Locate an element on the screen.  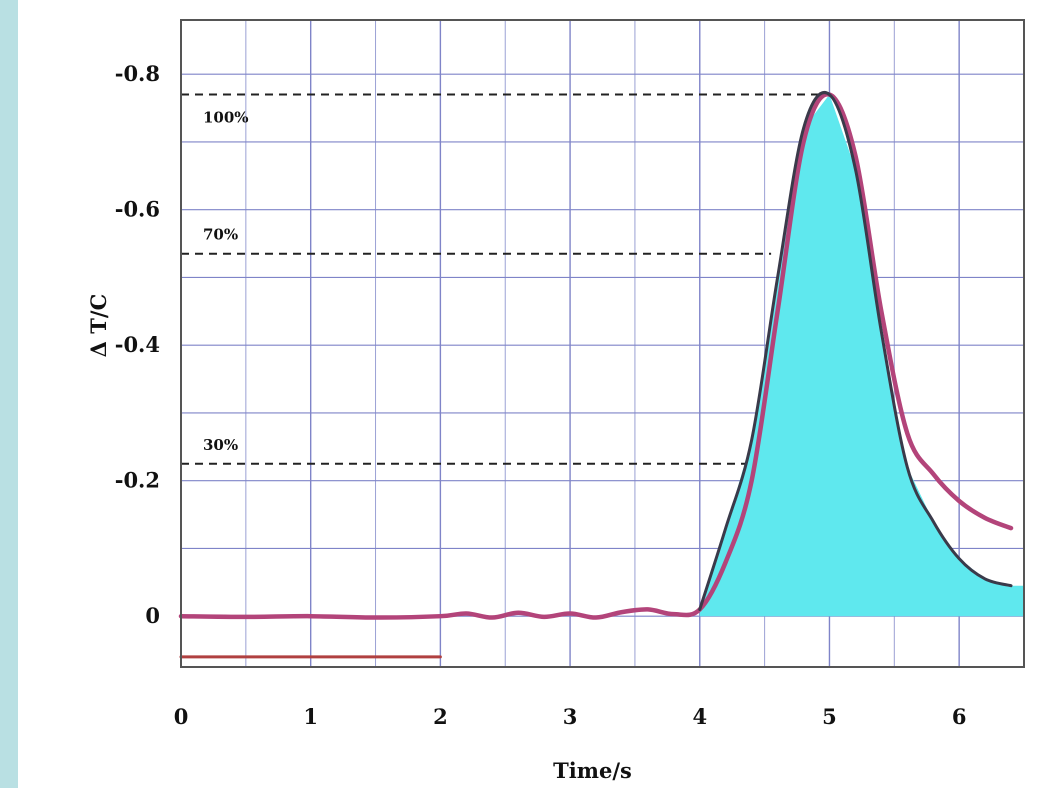
x-tick-label: 4 is located at coordinates (699, 716).